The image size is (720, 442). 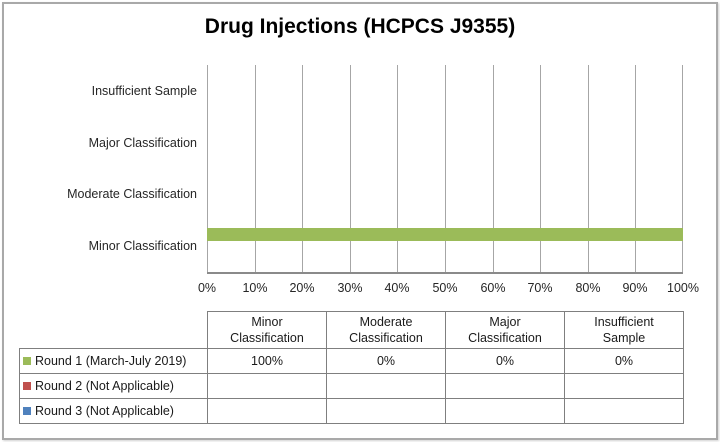 I want to click on chart-title: Drug Injections (HCPCS J9355), so click(x=360, y=26).